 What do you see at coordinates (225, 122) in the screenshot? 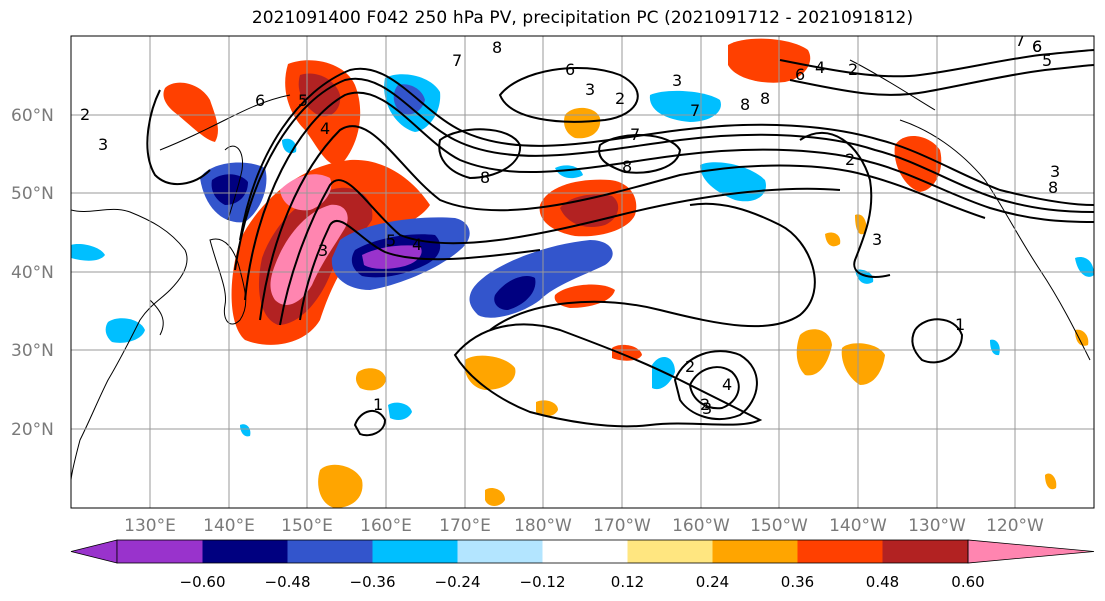
I see `coast-okhotsk` at bounding box center [225, 122].